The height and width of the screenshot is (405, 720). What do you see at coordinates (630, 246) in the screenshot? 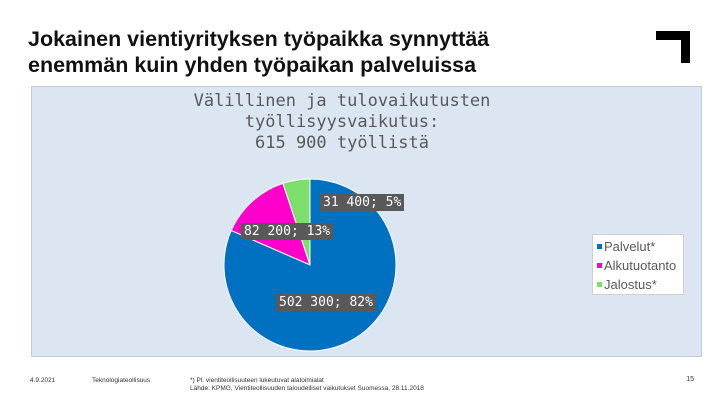
I see `legend-label-palvelut: Palvelut*` at bounding box center [630, 246].